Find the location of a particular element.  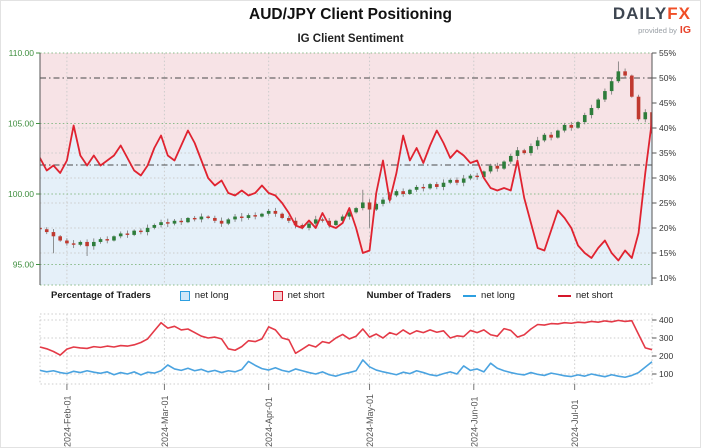

date-tick-label: 2024-Mar-01 is located at coordinates (165, 421).